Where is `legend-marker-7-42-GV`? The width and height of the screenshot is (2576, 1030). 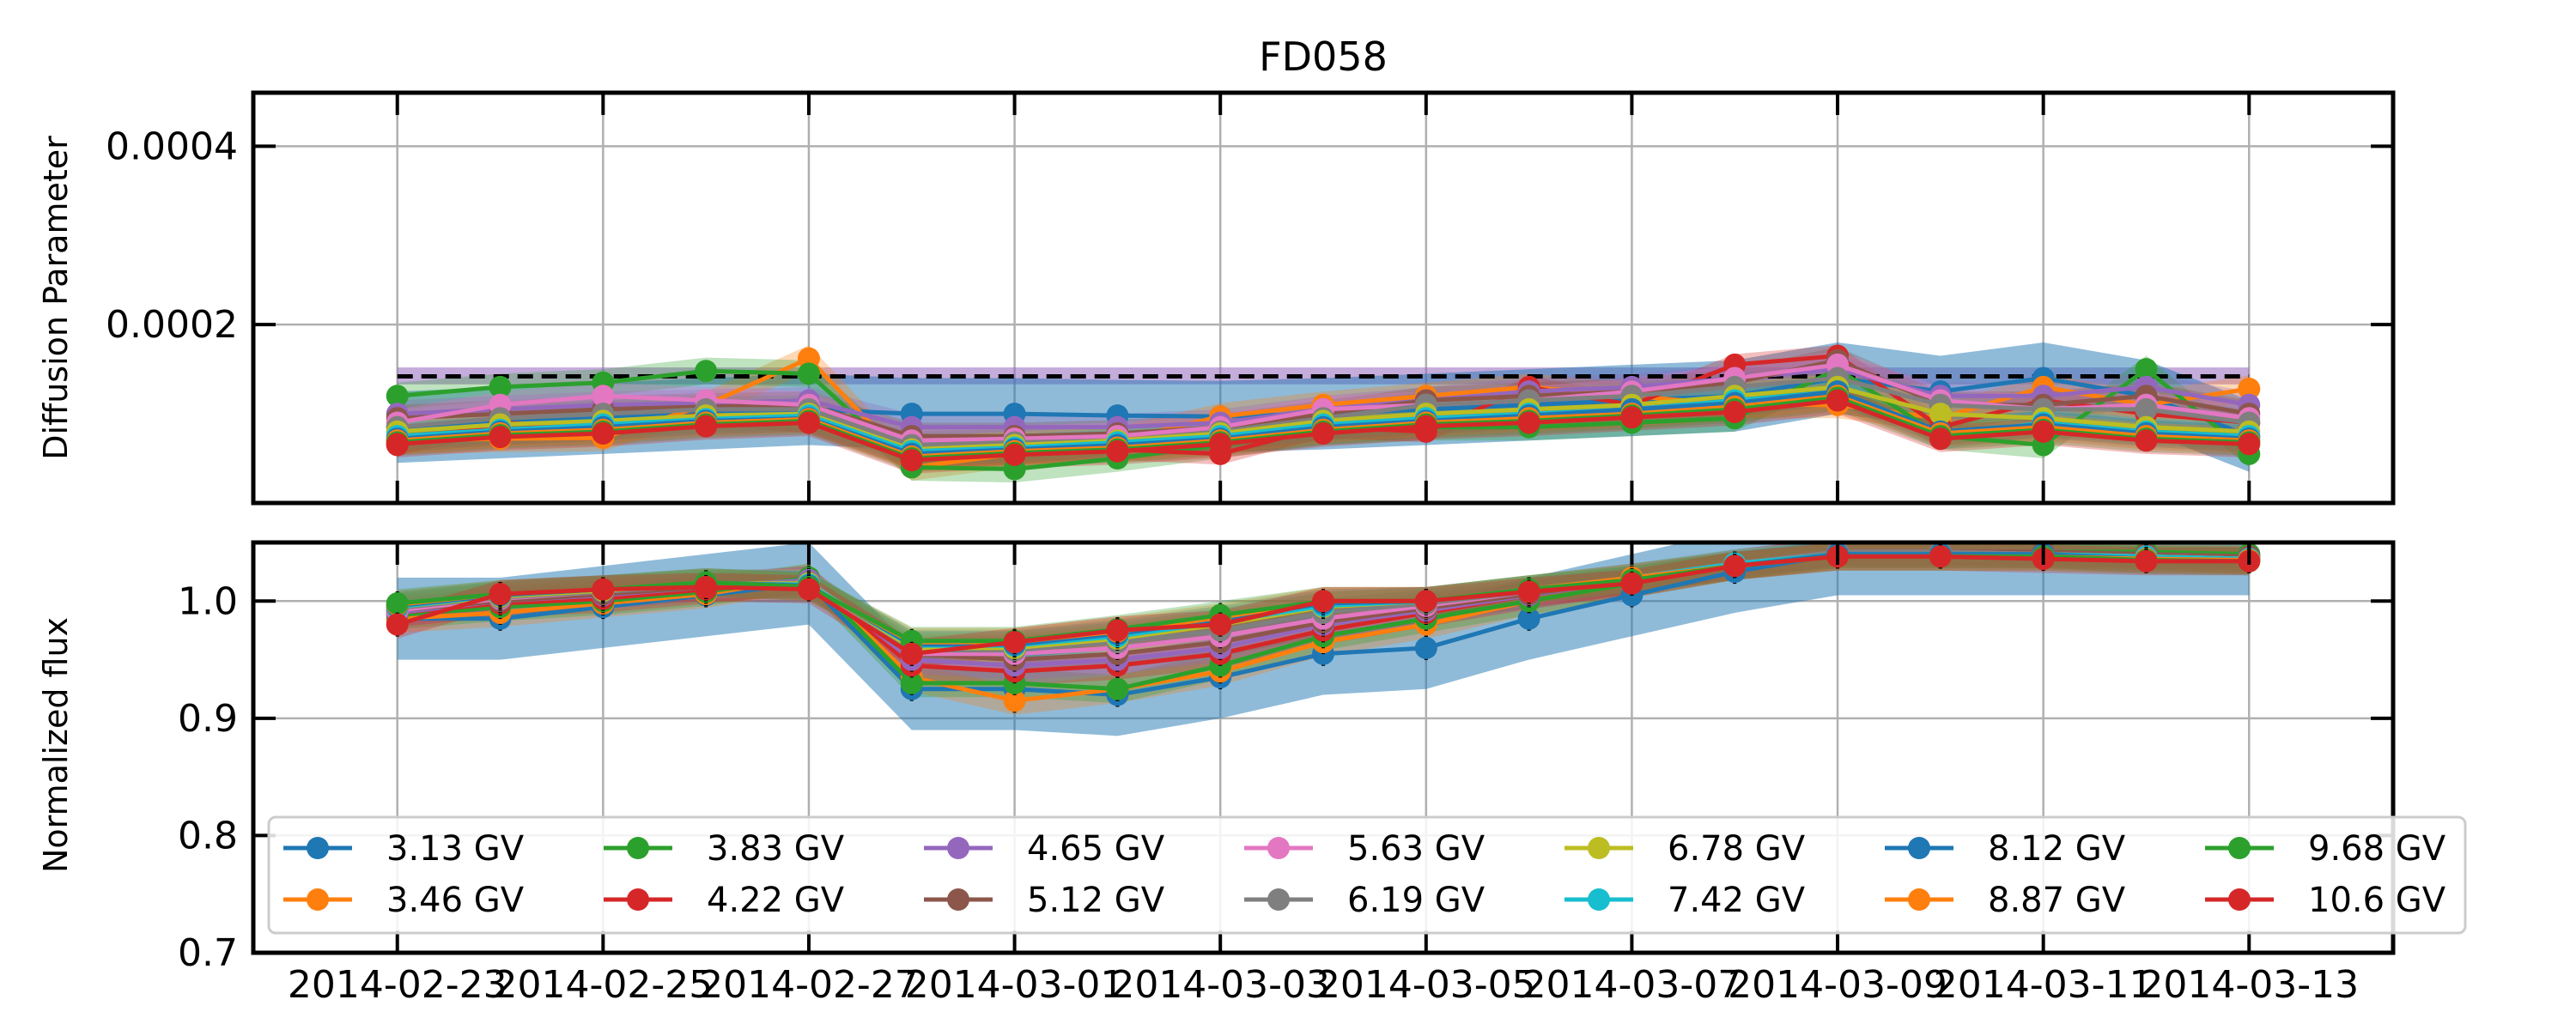 legend-marker-7-42-GV is located at coordinates (1599, 899).